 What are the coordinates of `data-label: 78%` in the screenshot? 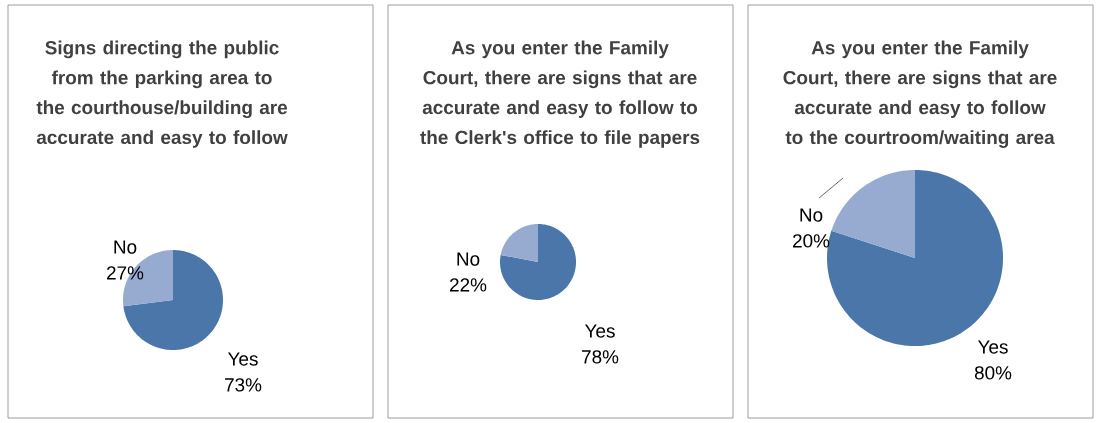 It's located at (600, 357).